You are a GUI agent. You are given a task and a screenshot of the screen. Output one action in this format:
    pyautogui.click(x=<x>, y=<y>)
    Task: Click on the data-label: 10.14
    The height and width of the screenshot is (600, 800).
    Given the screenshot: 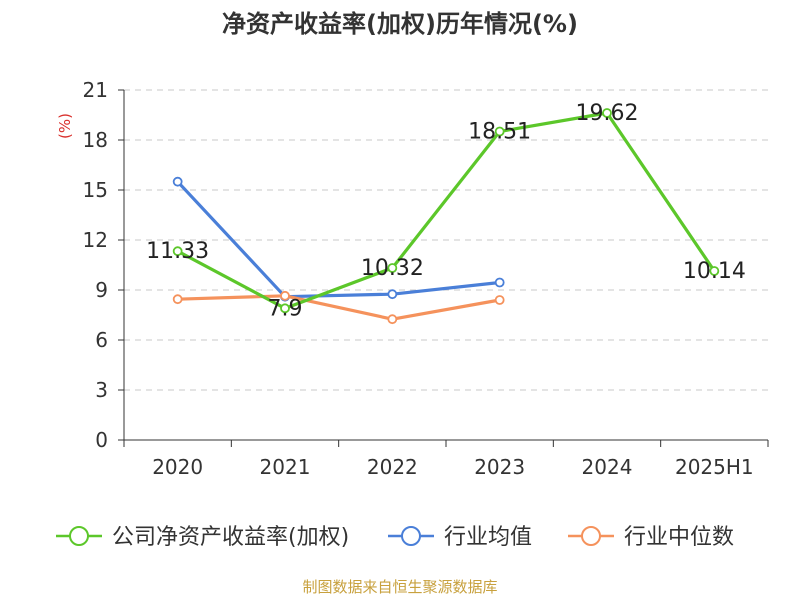 What is the action you would take?
    pyautogui.click(x=714, y=271)
    